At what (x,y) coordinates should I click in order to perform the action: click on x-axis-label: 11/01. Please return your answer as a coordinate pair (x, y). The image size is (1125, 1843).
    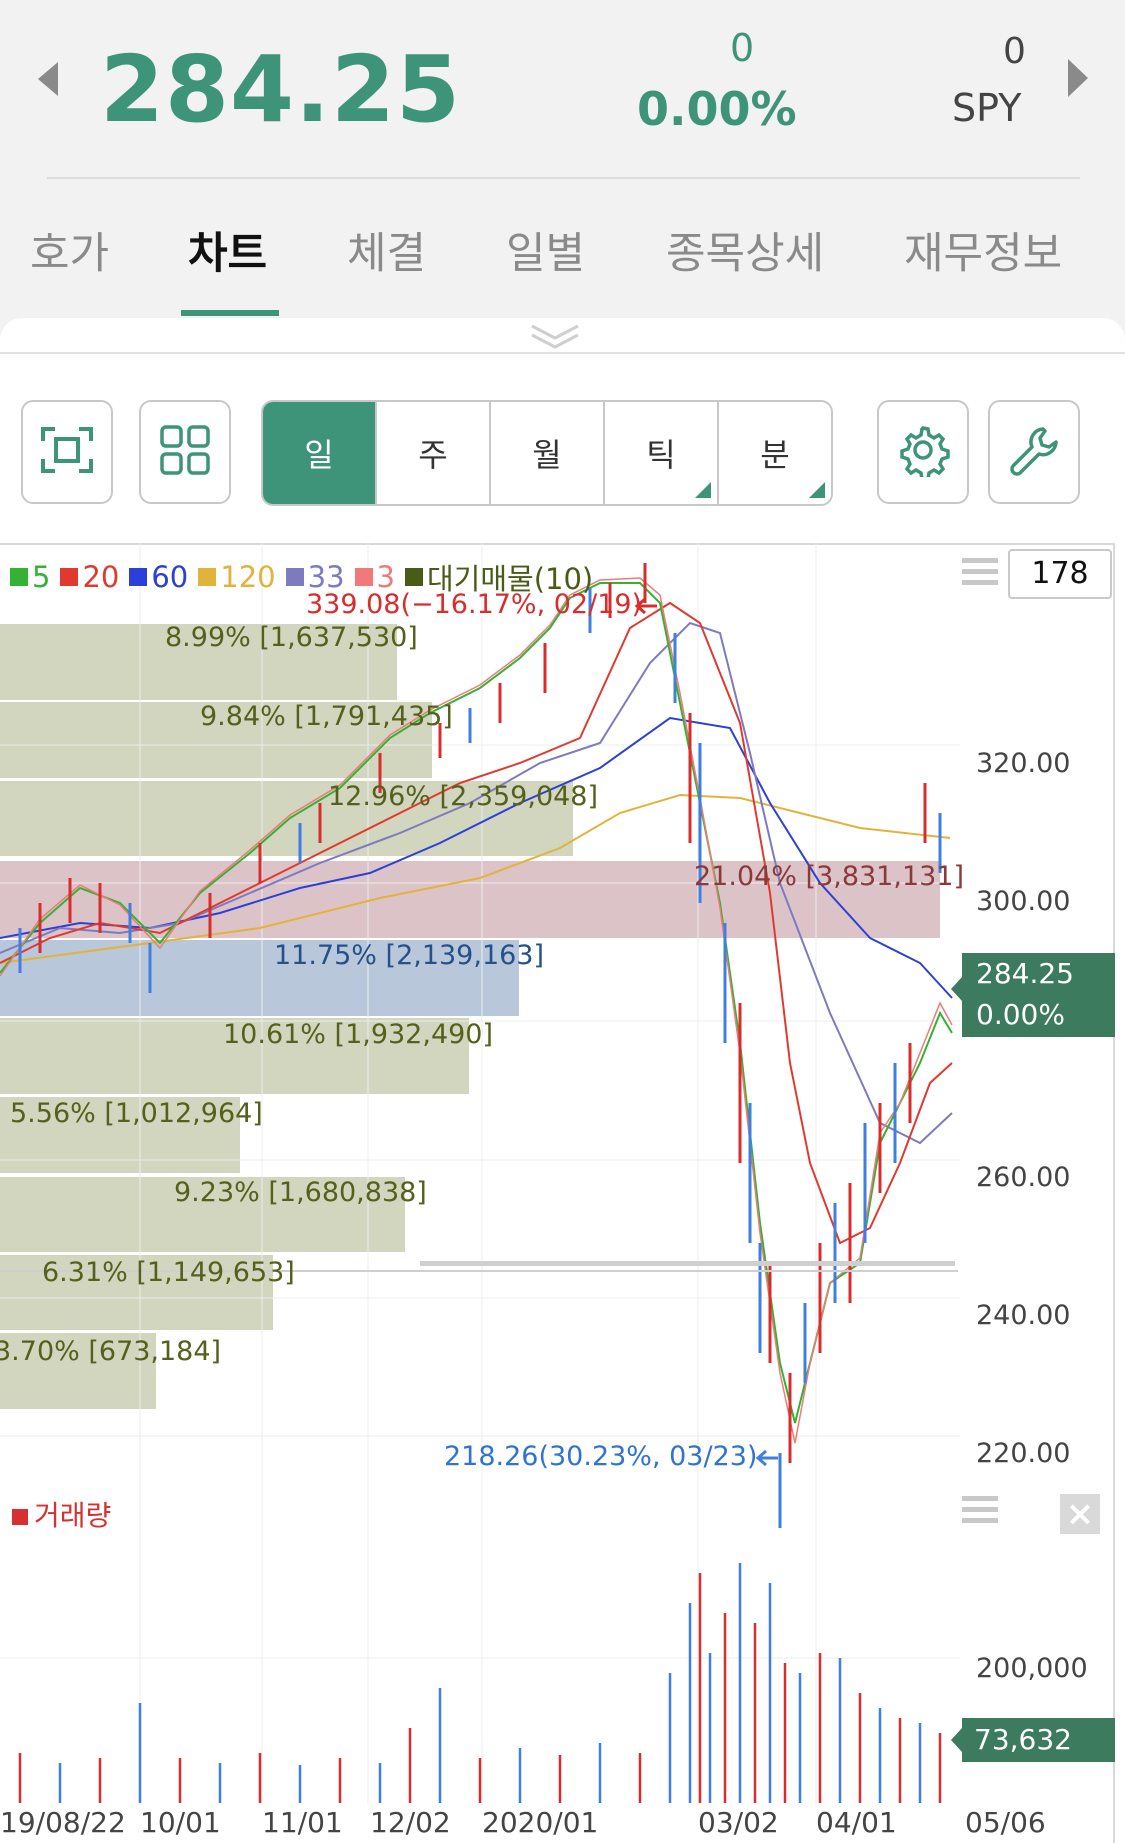
    Looking at the image, I should click on (302, 1822).